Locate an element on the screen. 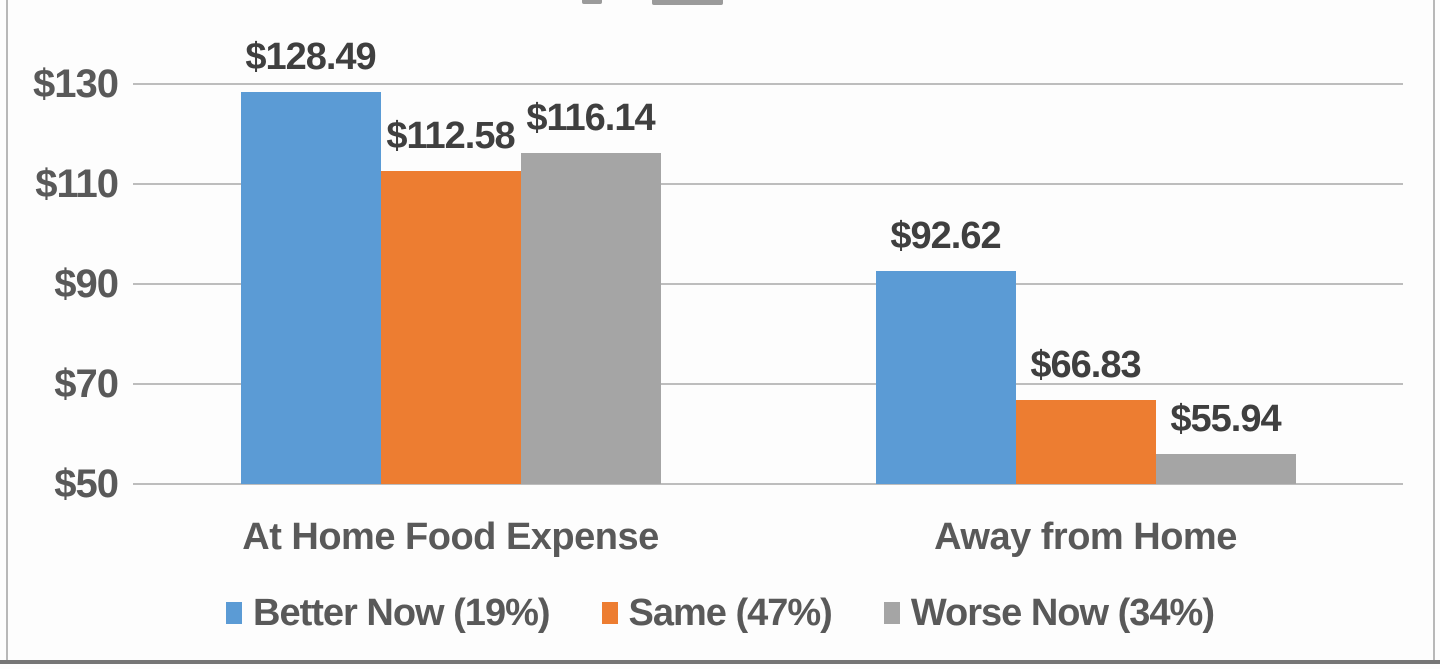 The width and height of the screenshot is (1440, 669). data-label: $128.49 is located at coordinates (310, 56).